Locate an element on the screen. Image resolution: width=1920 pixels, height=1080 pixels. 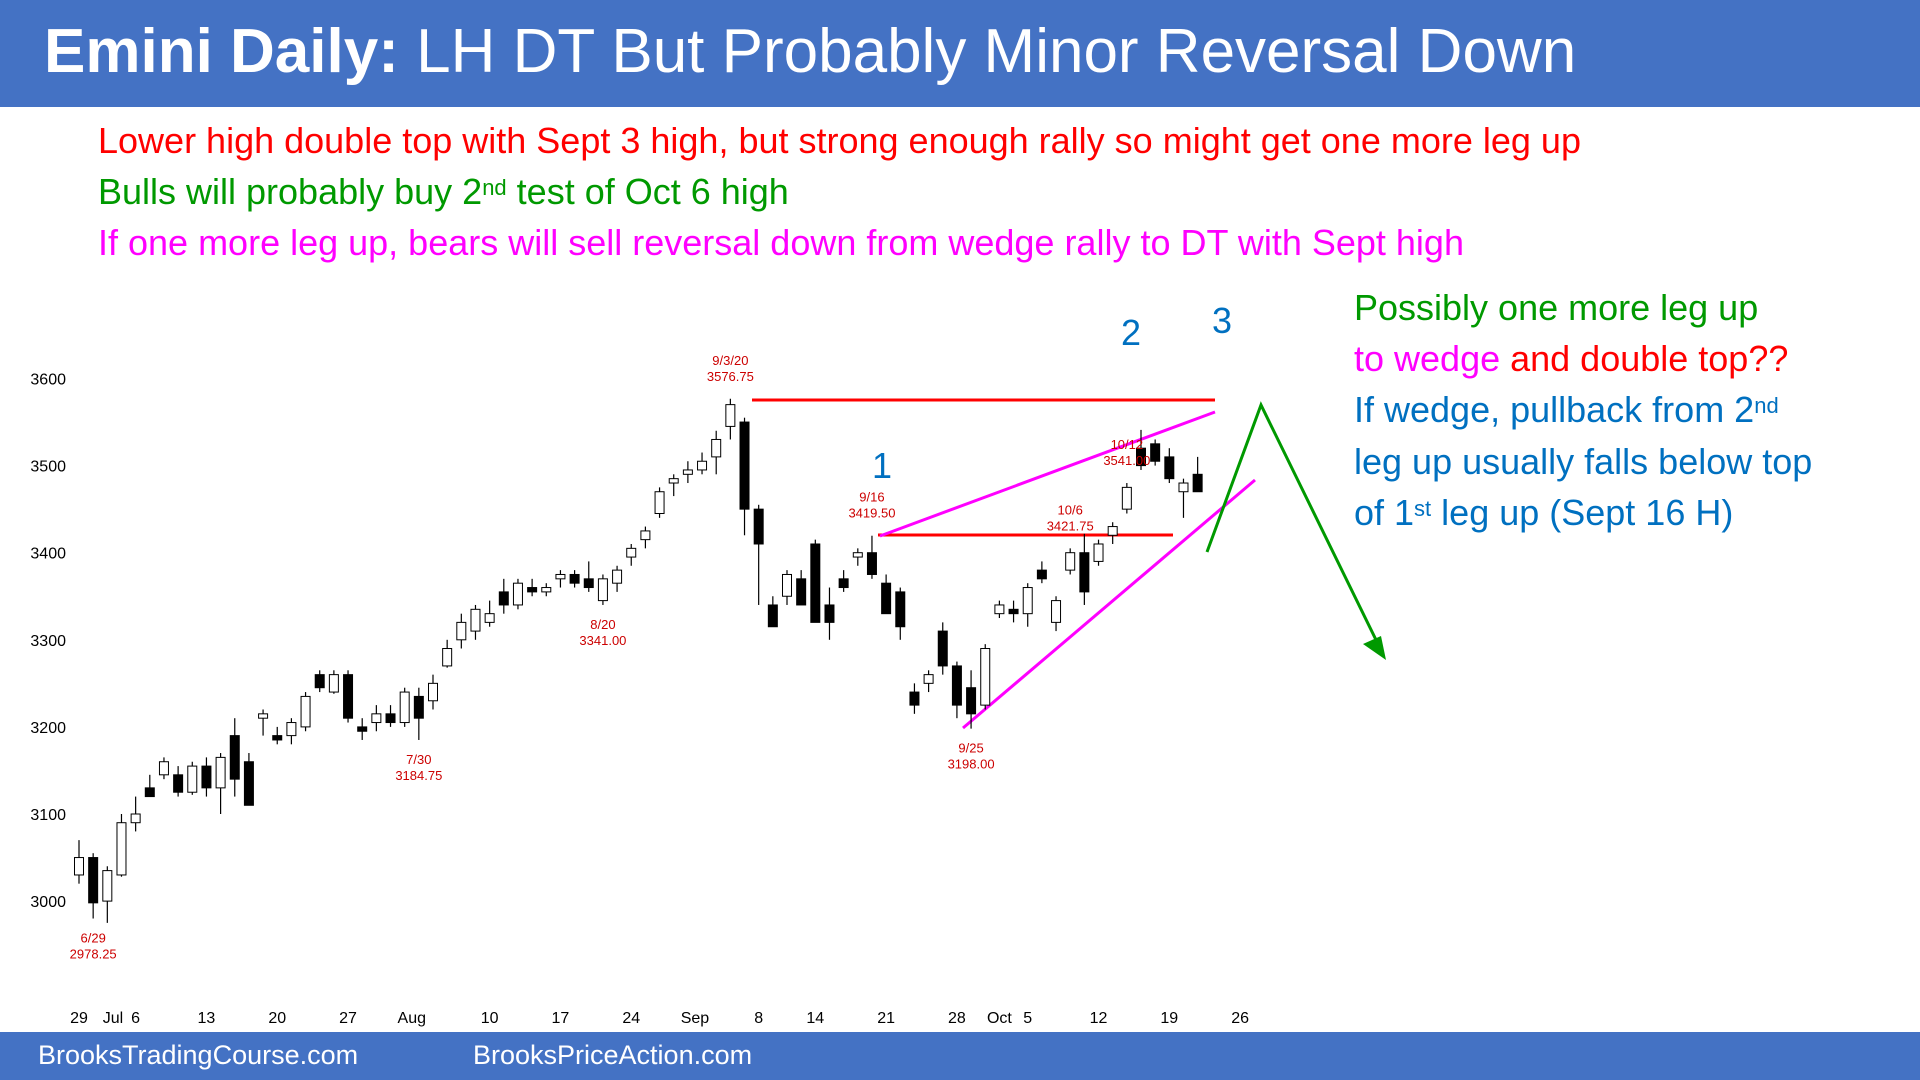
footer-link-right: BrooksPriceAction.com is located at coordinates (613, 1055).